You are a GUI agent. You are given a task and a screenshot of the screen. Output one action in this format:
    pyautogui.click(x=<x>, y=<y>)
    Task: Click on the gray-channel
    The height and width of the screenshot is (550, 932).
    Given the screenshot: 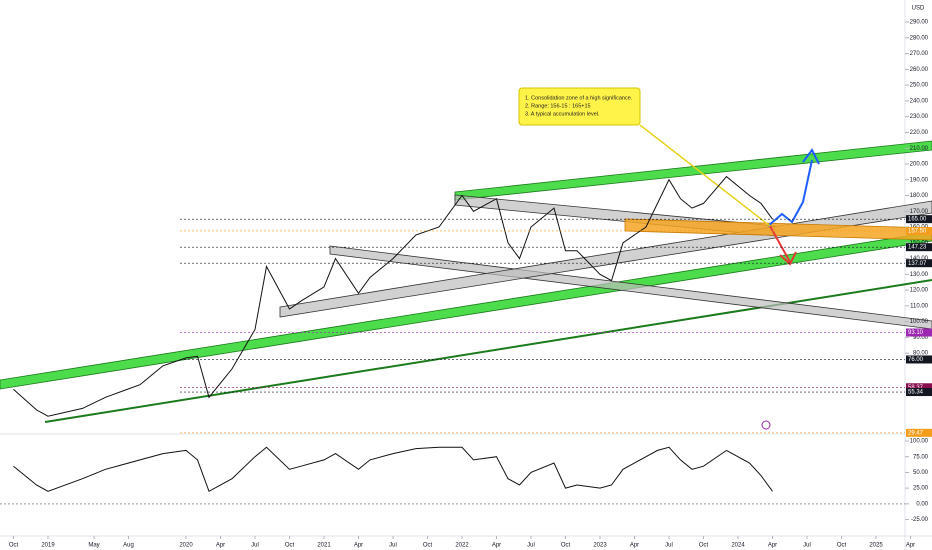 What is the action you would take?
    pyautogui.click(x=630, y=287)
    